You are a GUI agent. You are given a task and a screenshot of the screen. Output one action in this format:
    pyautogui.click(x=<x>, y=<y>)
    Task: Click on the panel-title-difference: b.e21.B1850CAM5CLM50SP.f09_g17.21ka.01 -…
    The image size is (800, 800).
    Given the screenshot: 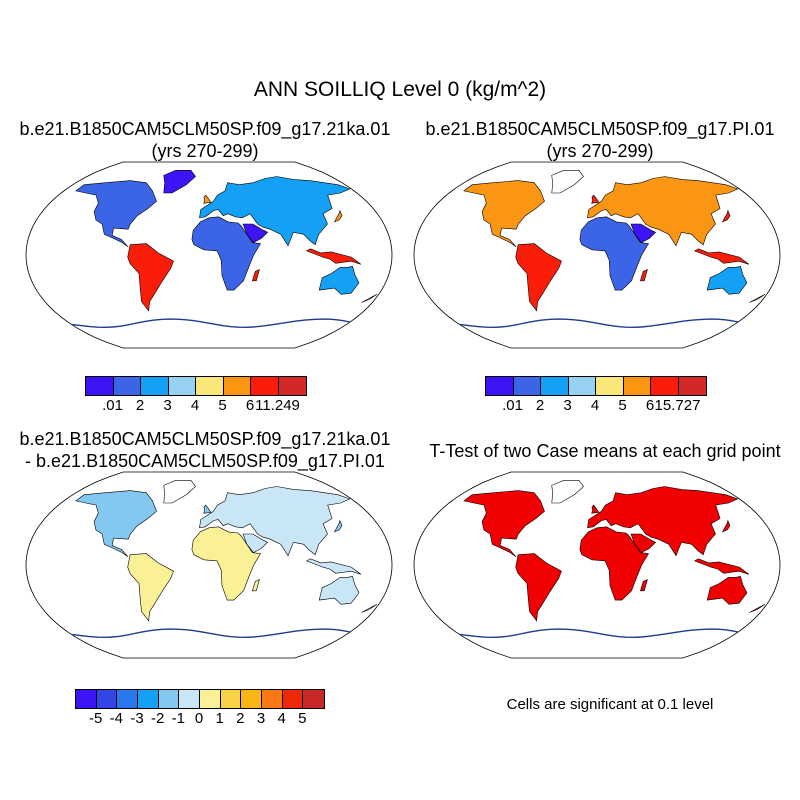 What is the action you would take?
    pyautogui.click(x=205, y=450)
    